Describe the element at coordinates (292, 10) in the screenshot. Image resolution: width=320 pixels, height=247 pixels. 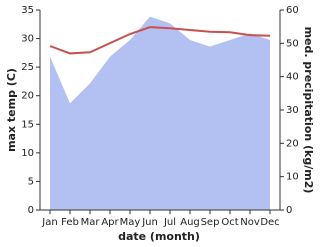
I see `y2-tick-label: 60` at that location.